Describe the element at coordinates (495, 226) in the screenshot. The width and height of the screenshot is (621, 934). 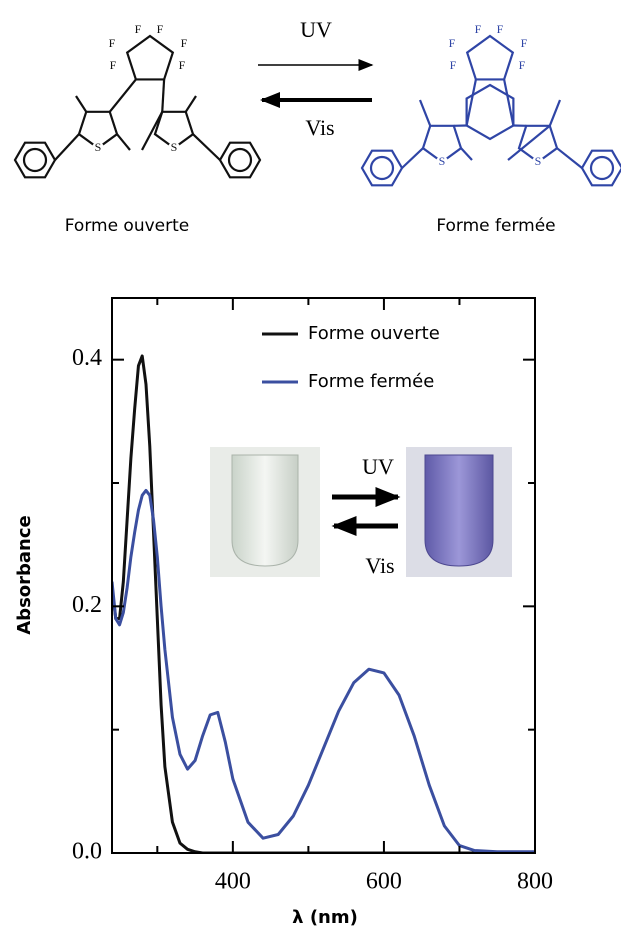
I see `form-name: Forme fermée` at that location.